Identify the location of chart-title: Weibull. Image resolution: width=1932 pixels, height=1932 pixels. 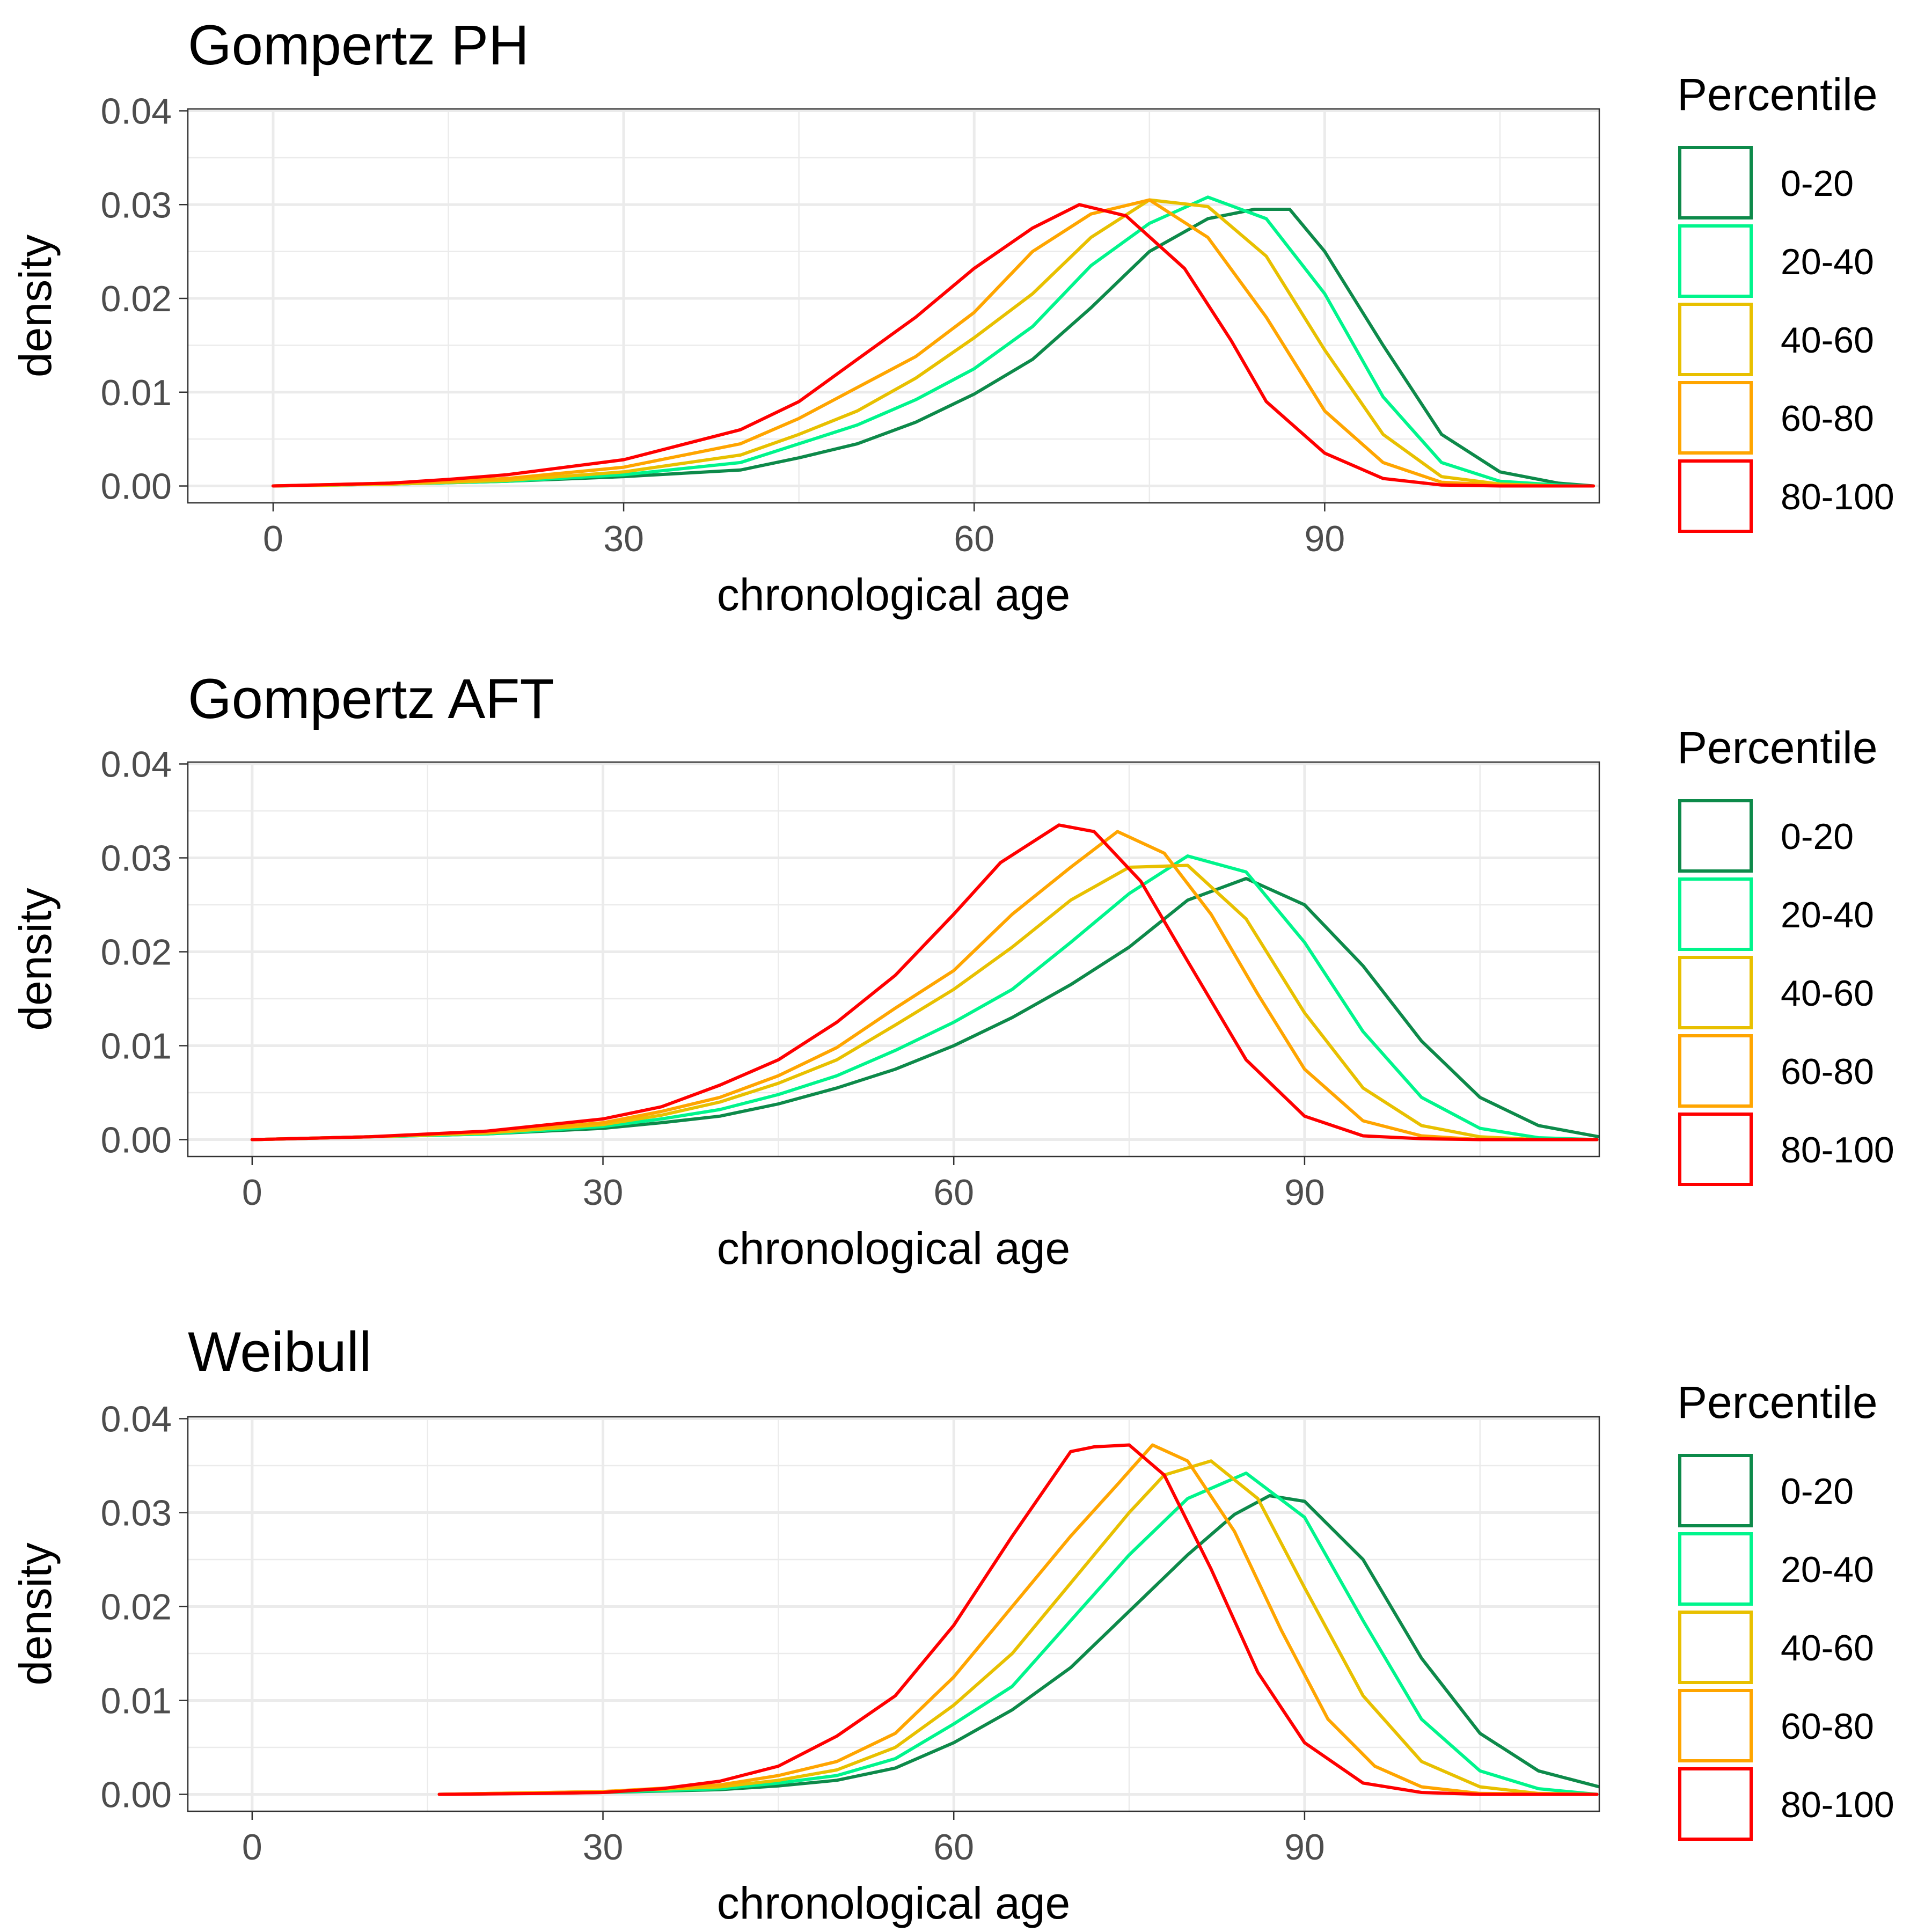
(279, 1352).